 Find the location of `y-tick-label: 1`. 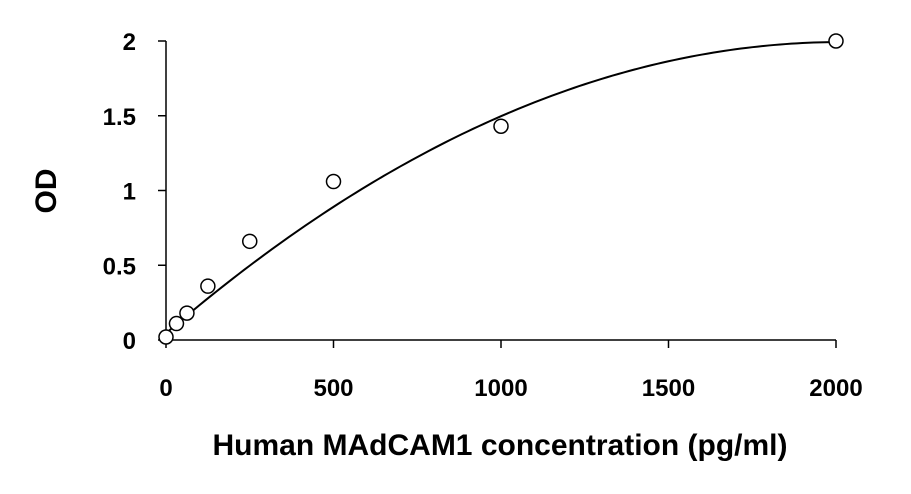

y-tick-label: 1 is located at coordinates (129, 192).